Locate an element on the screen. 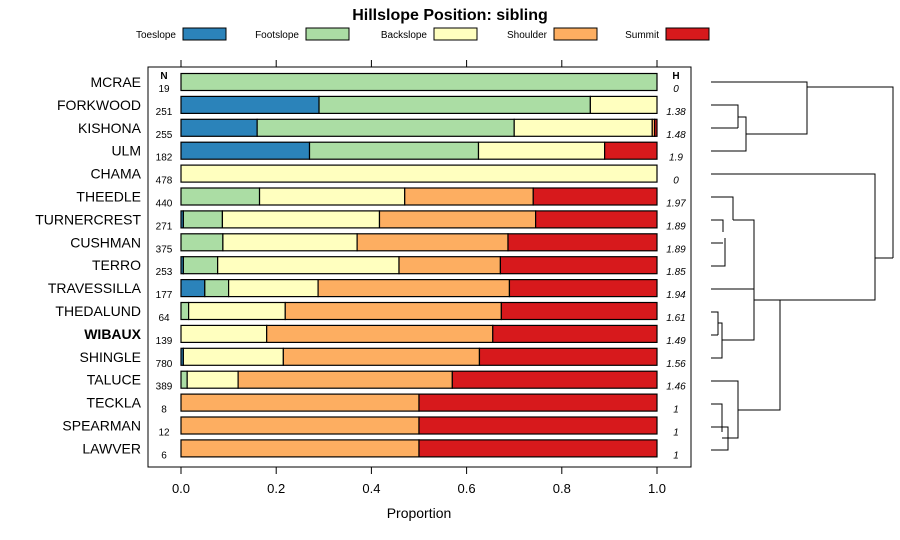 The height and width of the screenshot is (540, 900). bar-cushman-backslope is located at coordinates (290, 242).